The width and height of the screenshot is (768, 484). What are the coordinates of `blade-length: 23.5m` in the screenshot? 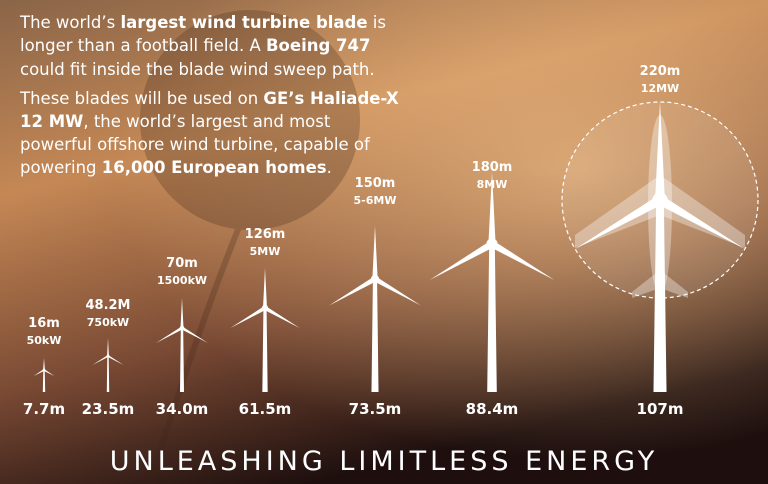 It's located at (108, 409).